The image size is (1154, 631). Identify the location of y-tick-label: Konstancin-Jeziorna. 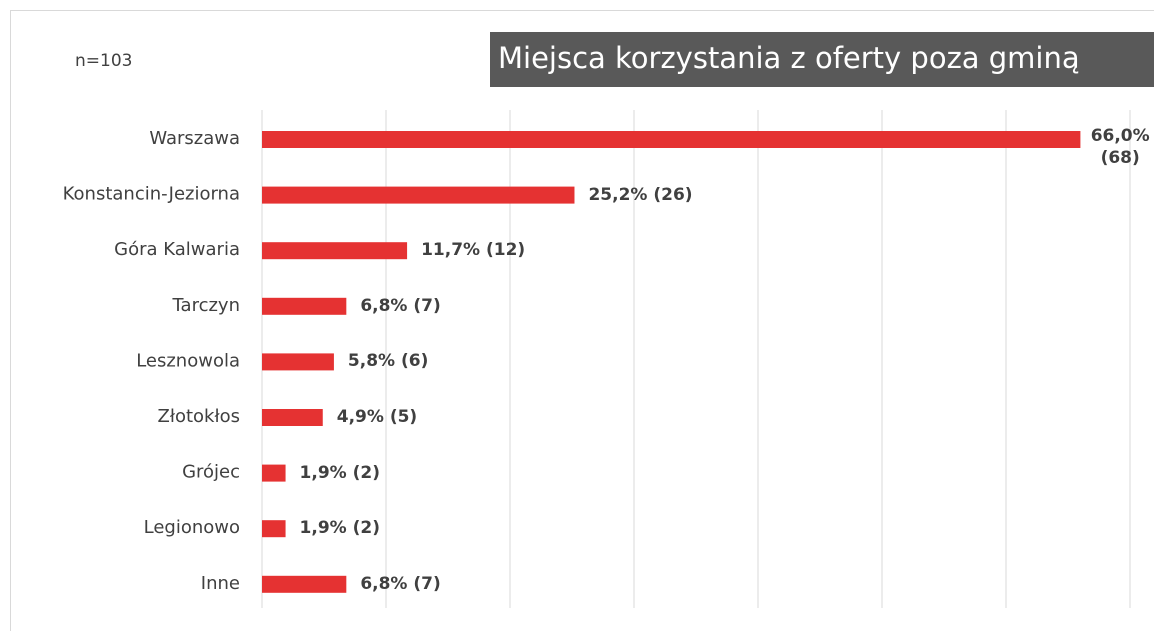
(151, 194).